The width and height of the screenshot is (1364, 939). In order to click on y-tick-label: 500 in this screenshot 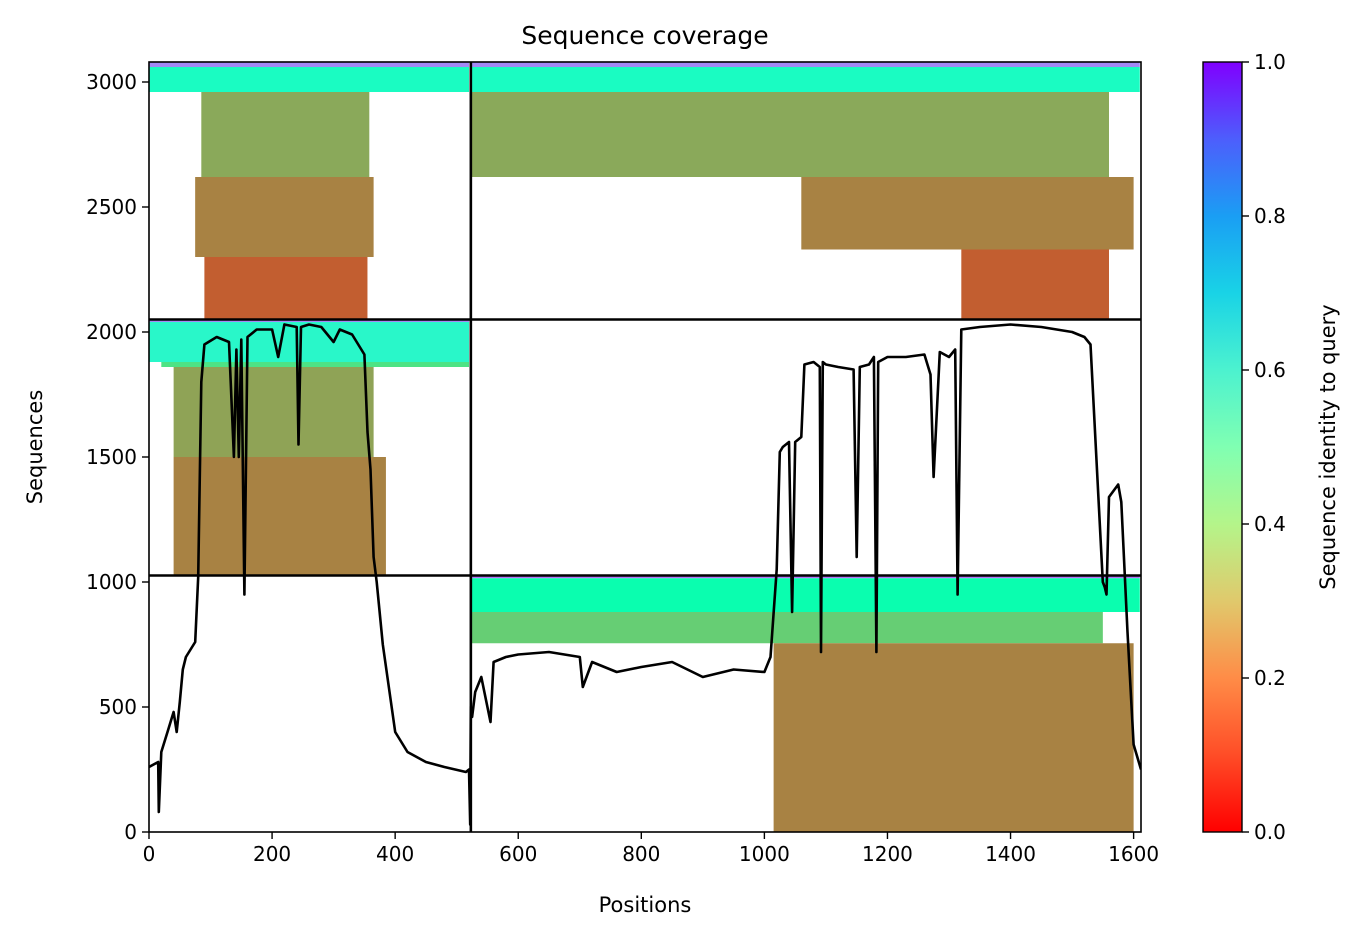, I will do `click(118, 707)`.